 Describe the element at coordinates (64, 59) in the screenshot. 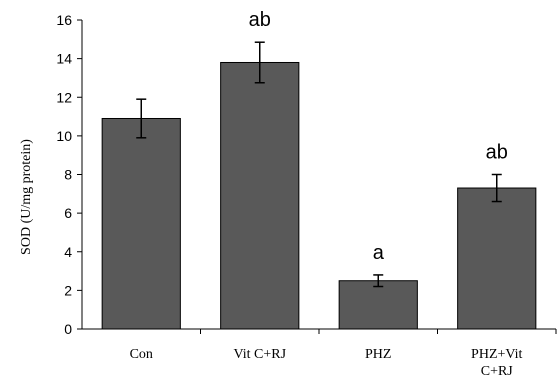

I see `y-tick-label: 14` at that location.